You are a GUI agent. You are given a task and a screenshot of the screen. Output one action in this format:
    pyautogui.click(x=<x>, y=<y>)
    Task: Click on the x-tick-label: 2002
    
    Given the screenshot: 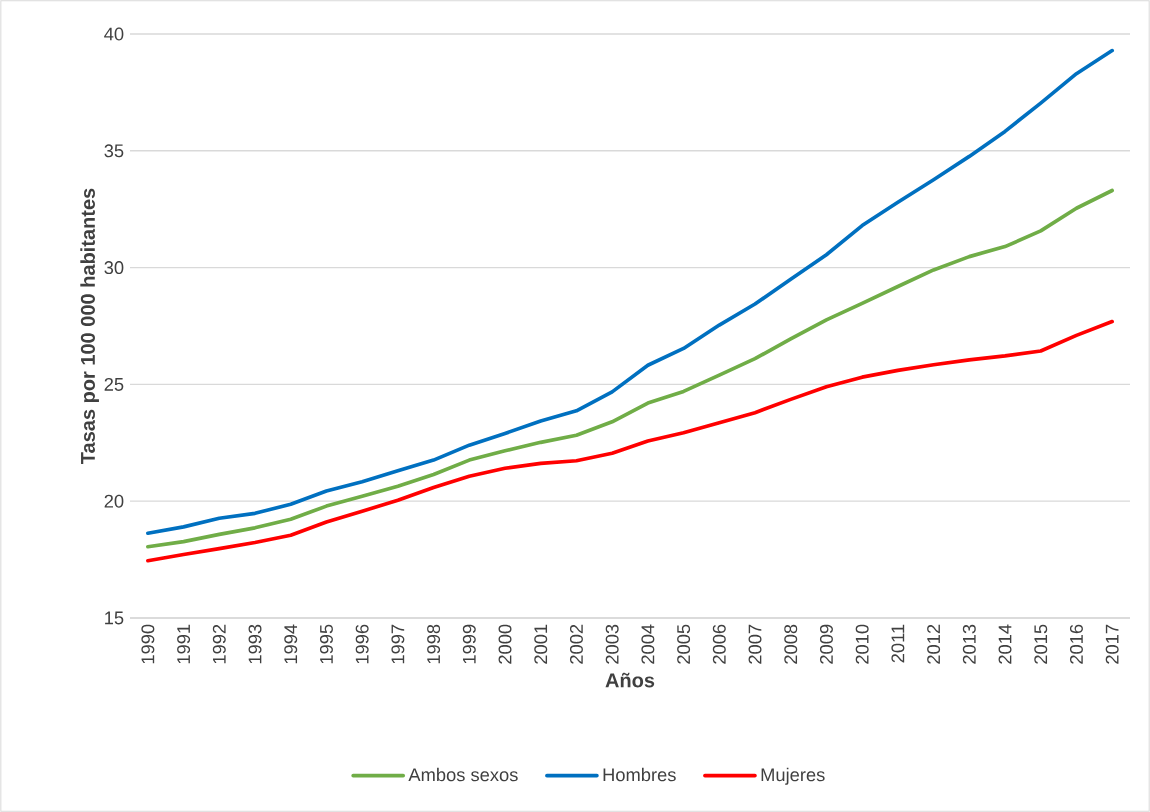 What is the action you would take?
    pyautogui.click(x=576, y=644)
    